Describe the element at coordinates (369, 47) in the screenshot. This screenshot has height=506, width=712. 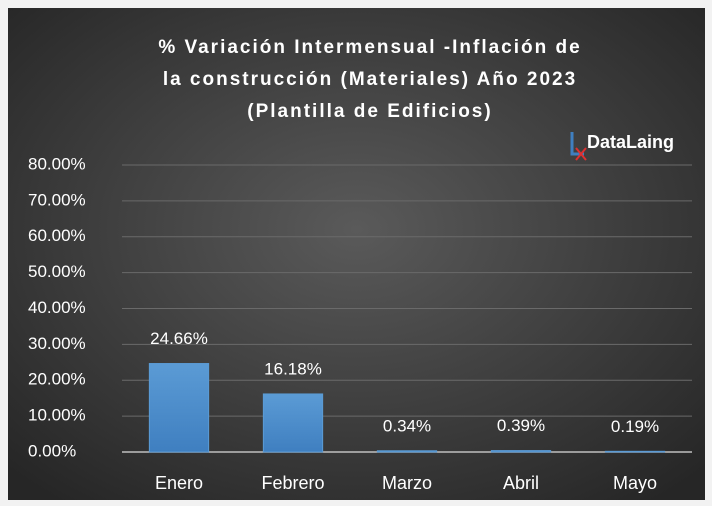
I see `chart-title: % Variación Intermensual -Inflación de` at that location.